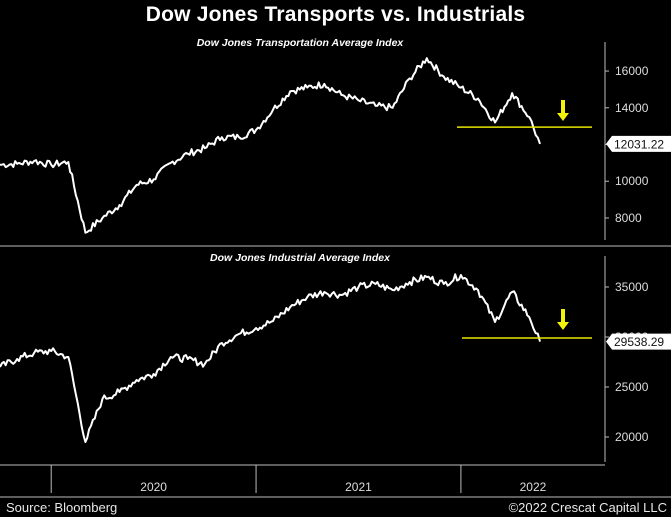 The height and width of the screenshot is (517, 671). Describe the element at coordinates (632, 387) in the screenshot. I see `y-tick-label: 25000` at that location.